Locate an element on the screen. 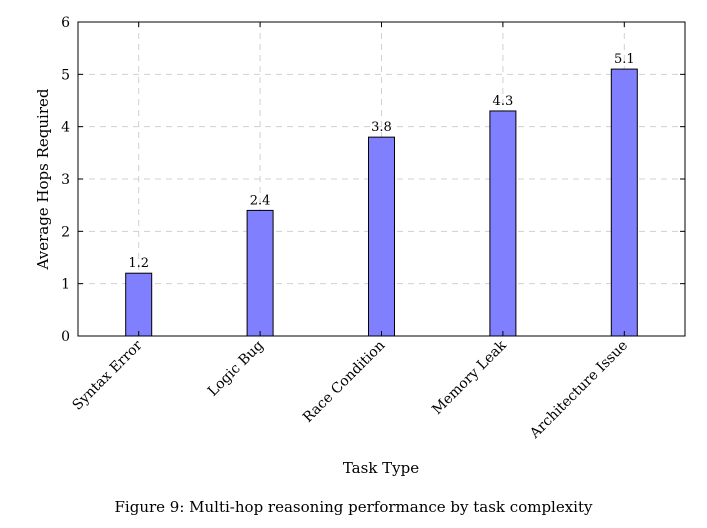  x-tick-label: Logic Bug is located at coordinates (236, 368).